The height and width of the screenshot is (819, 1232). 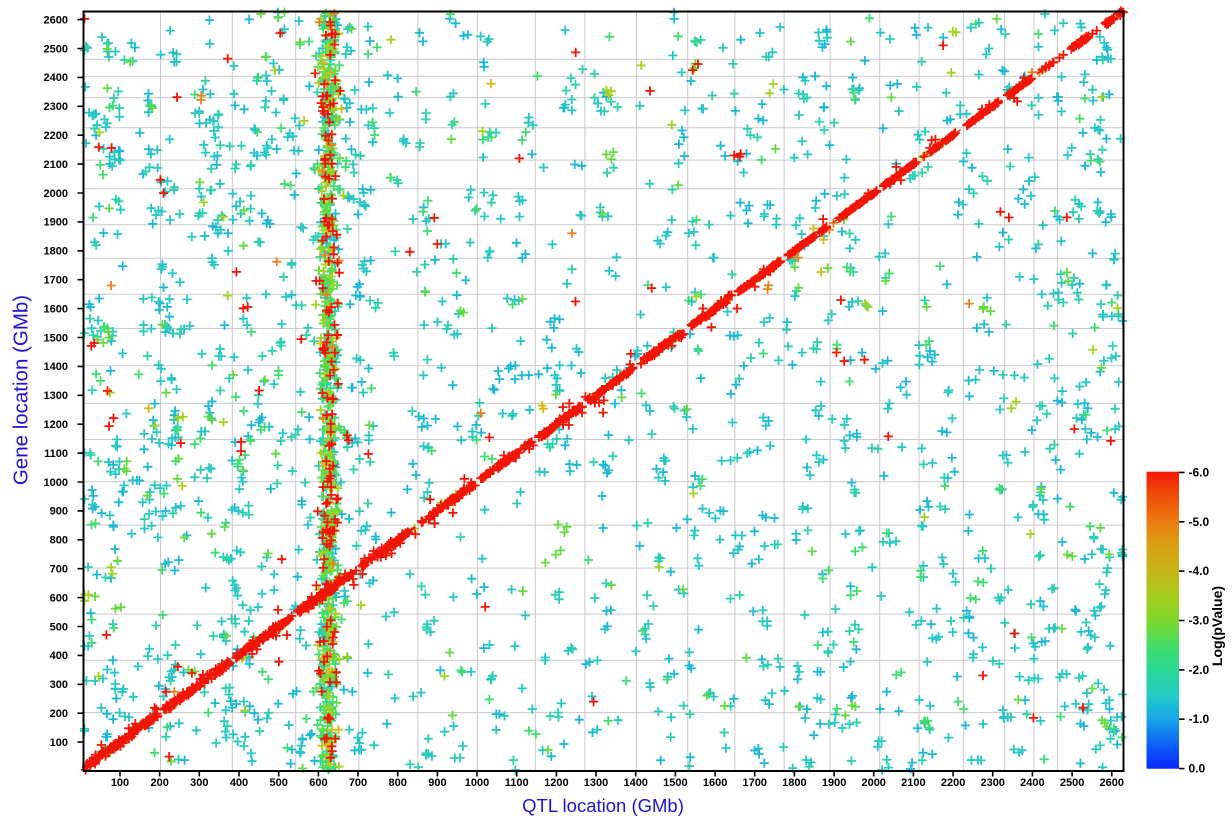 What do you see at coordinates (21, 390) in the screenshot?
I see `svg-text: Gene location (GMb)` at bounding box center [21, 390].